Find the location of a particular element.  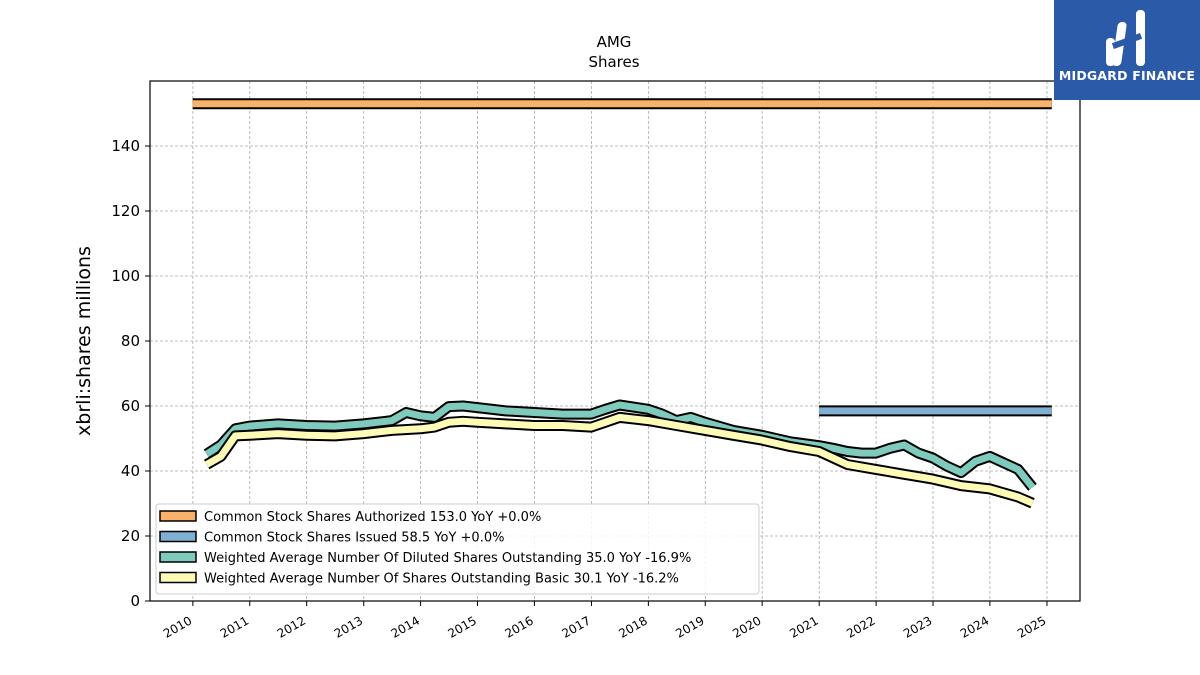

y-tick-label: 60 is located at coordinates (130, 406).